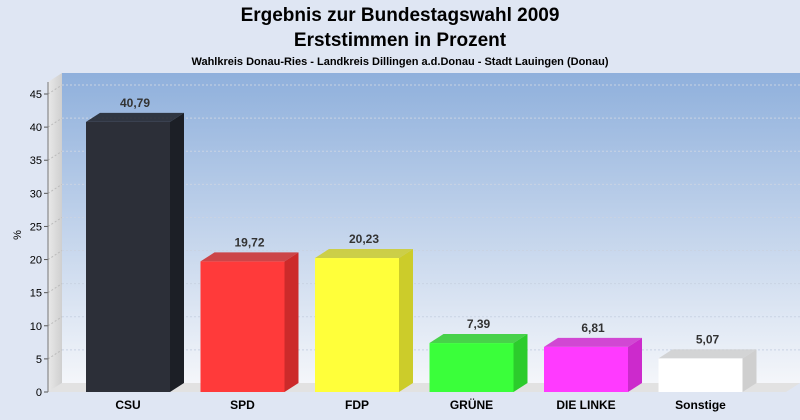 This screenshot has width=800, height=420. I want to click on bar: 5,07, so click(707, 362).